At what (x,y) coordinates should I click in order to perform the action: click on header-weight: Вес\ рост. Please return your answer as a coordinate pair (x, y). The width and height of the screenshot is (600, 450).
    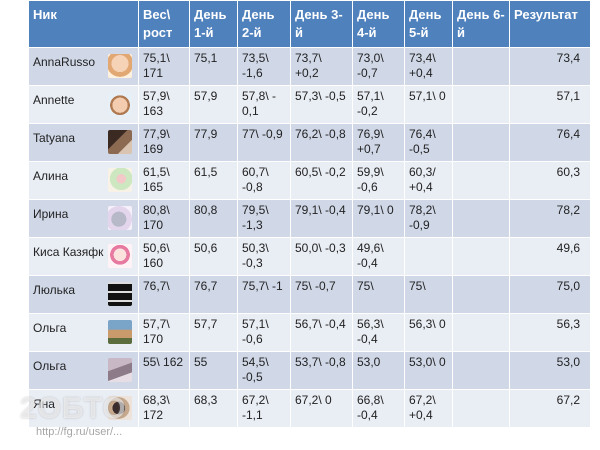
    Looking at the image, I should click on (164, 24).